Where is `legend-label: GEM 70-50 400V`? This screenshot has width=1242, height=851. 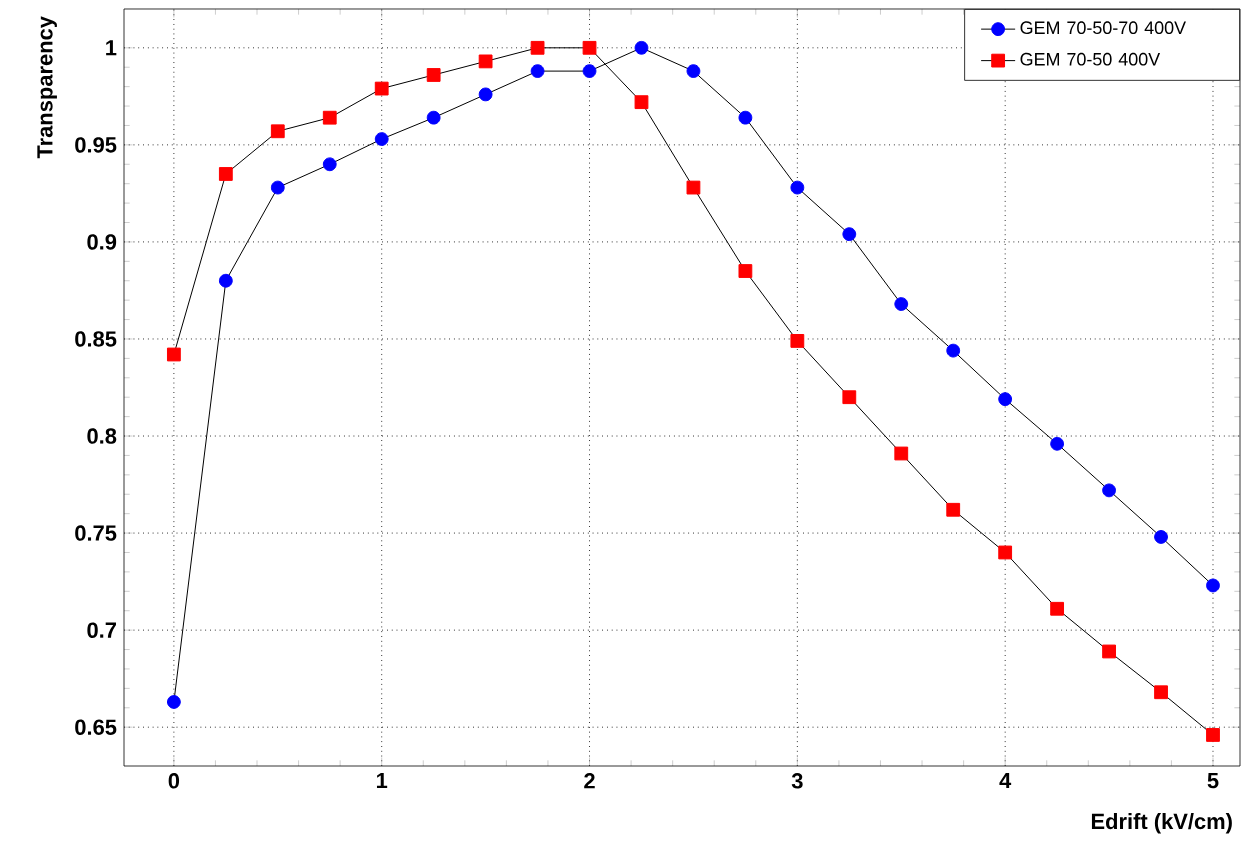
legend-label: GEM 70-50 400V is located at coordinates (1090, 59).